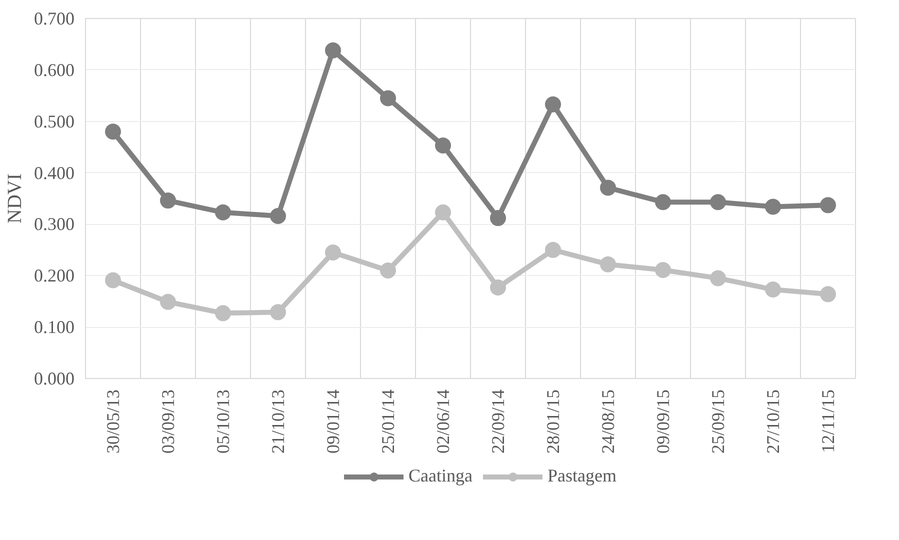  I want to click on x-tick-label: 09/09/15, so click(663, 421).